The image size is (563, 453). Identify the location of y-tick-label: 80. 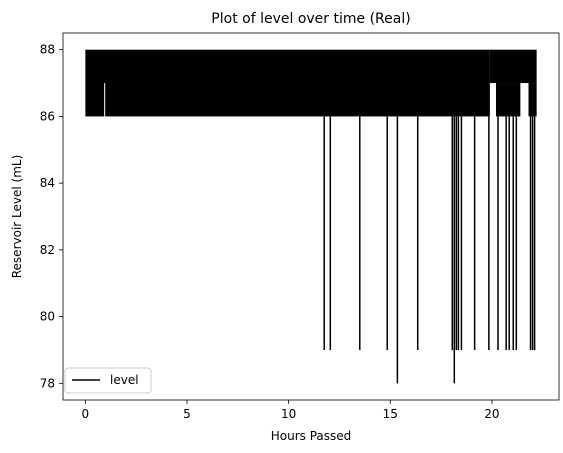
(47, 317).